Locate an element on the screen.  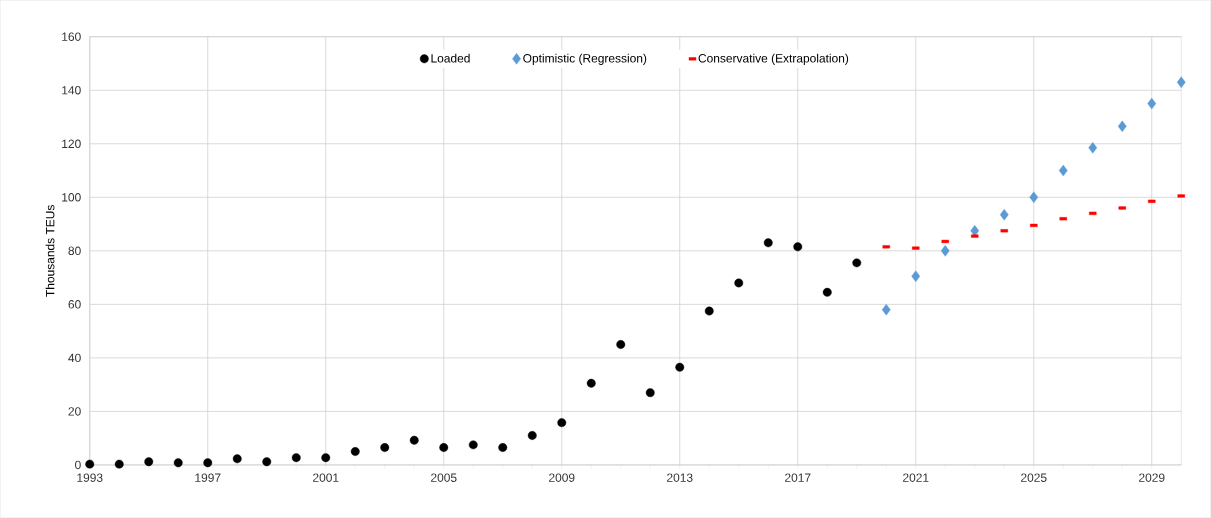
y-tick-label: 0 is located at coordinates (78, 465).